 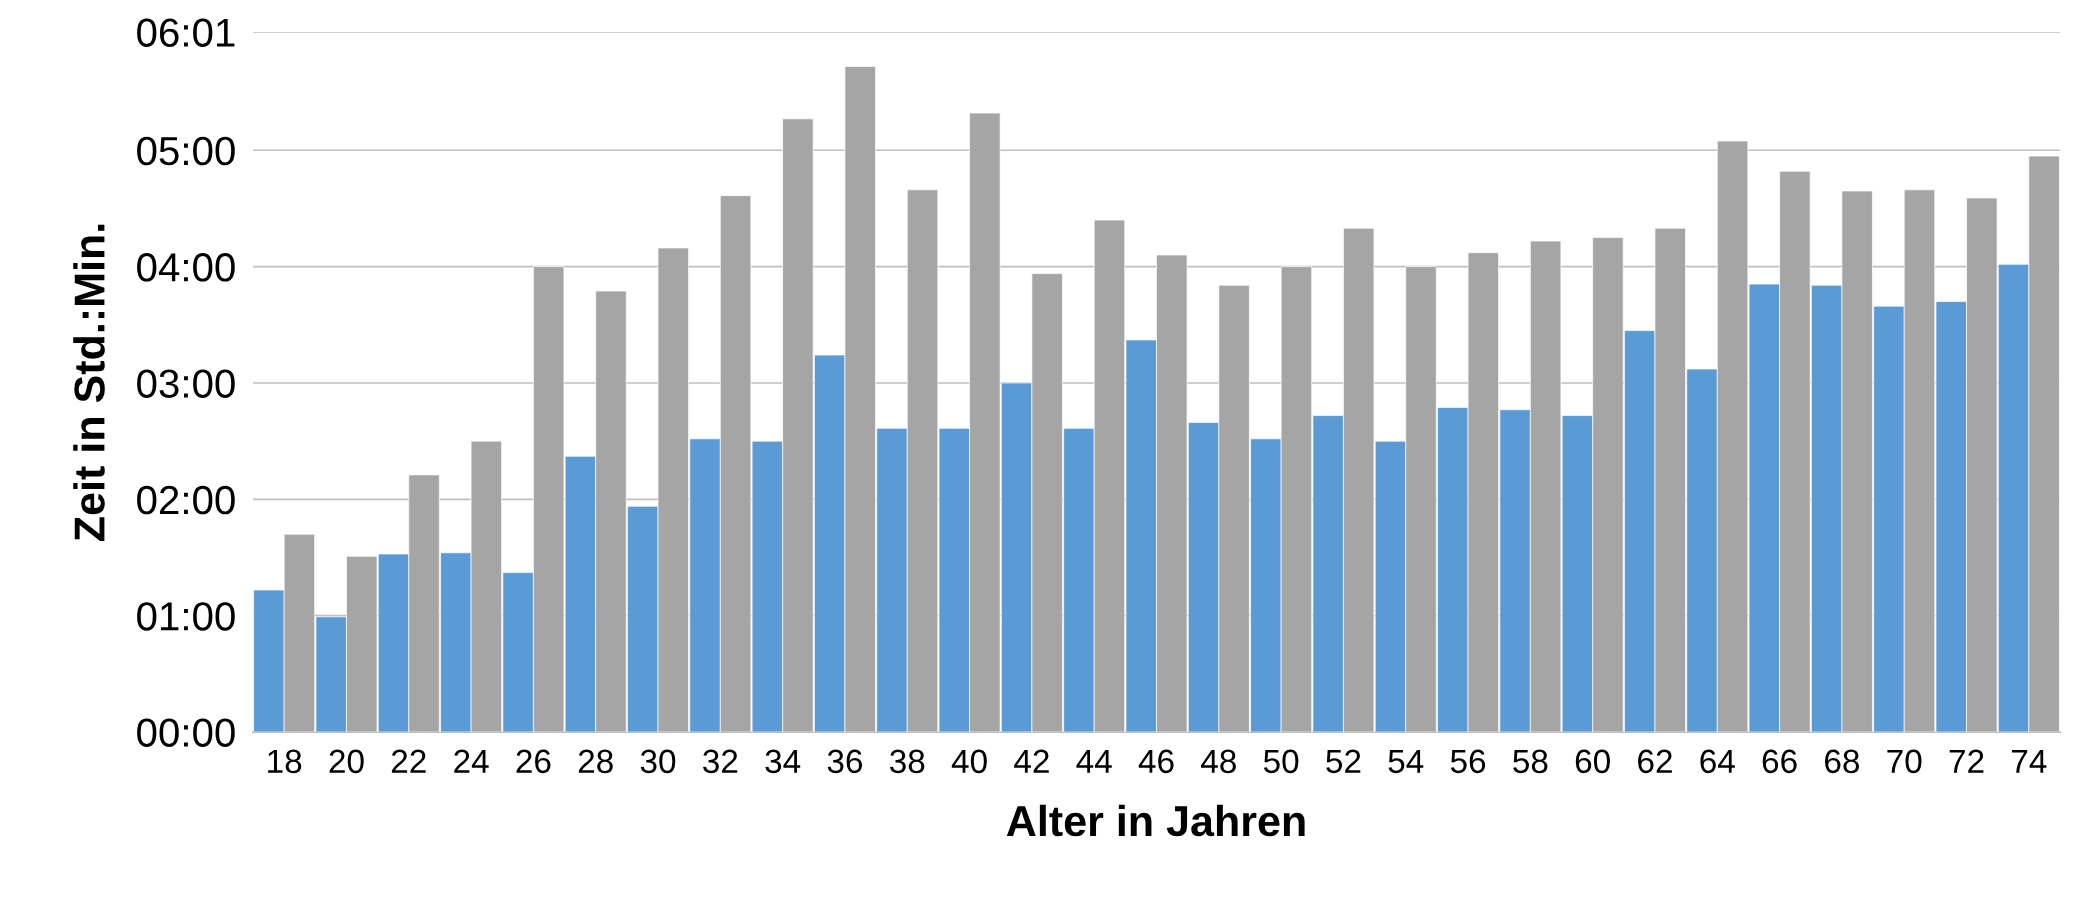 I want to click on x-tick-label: 62, so click(x=1655, y=761).